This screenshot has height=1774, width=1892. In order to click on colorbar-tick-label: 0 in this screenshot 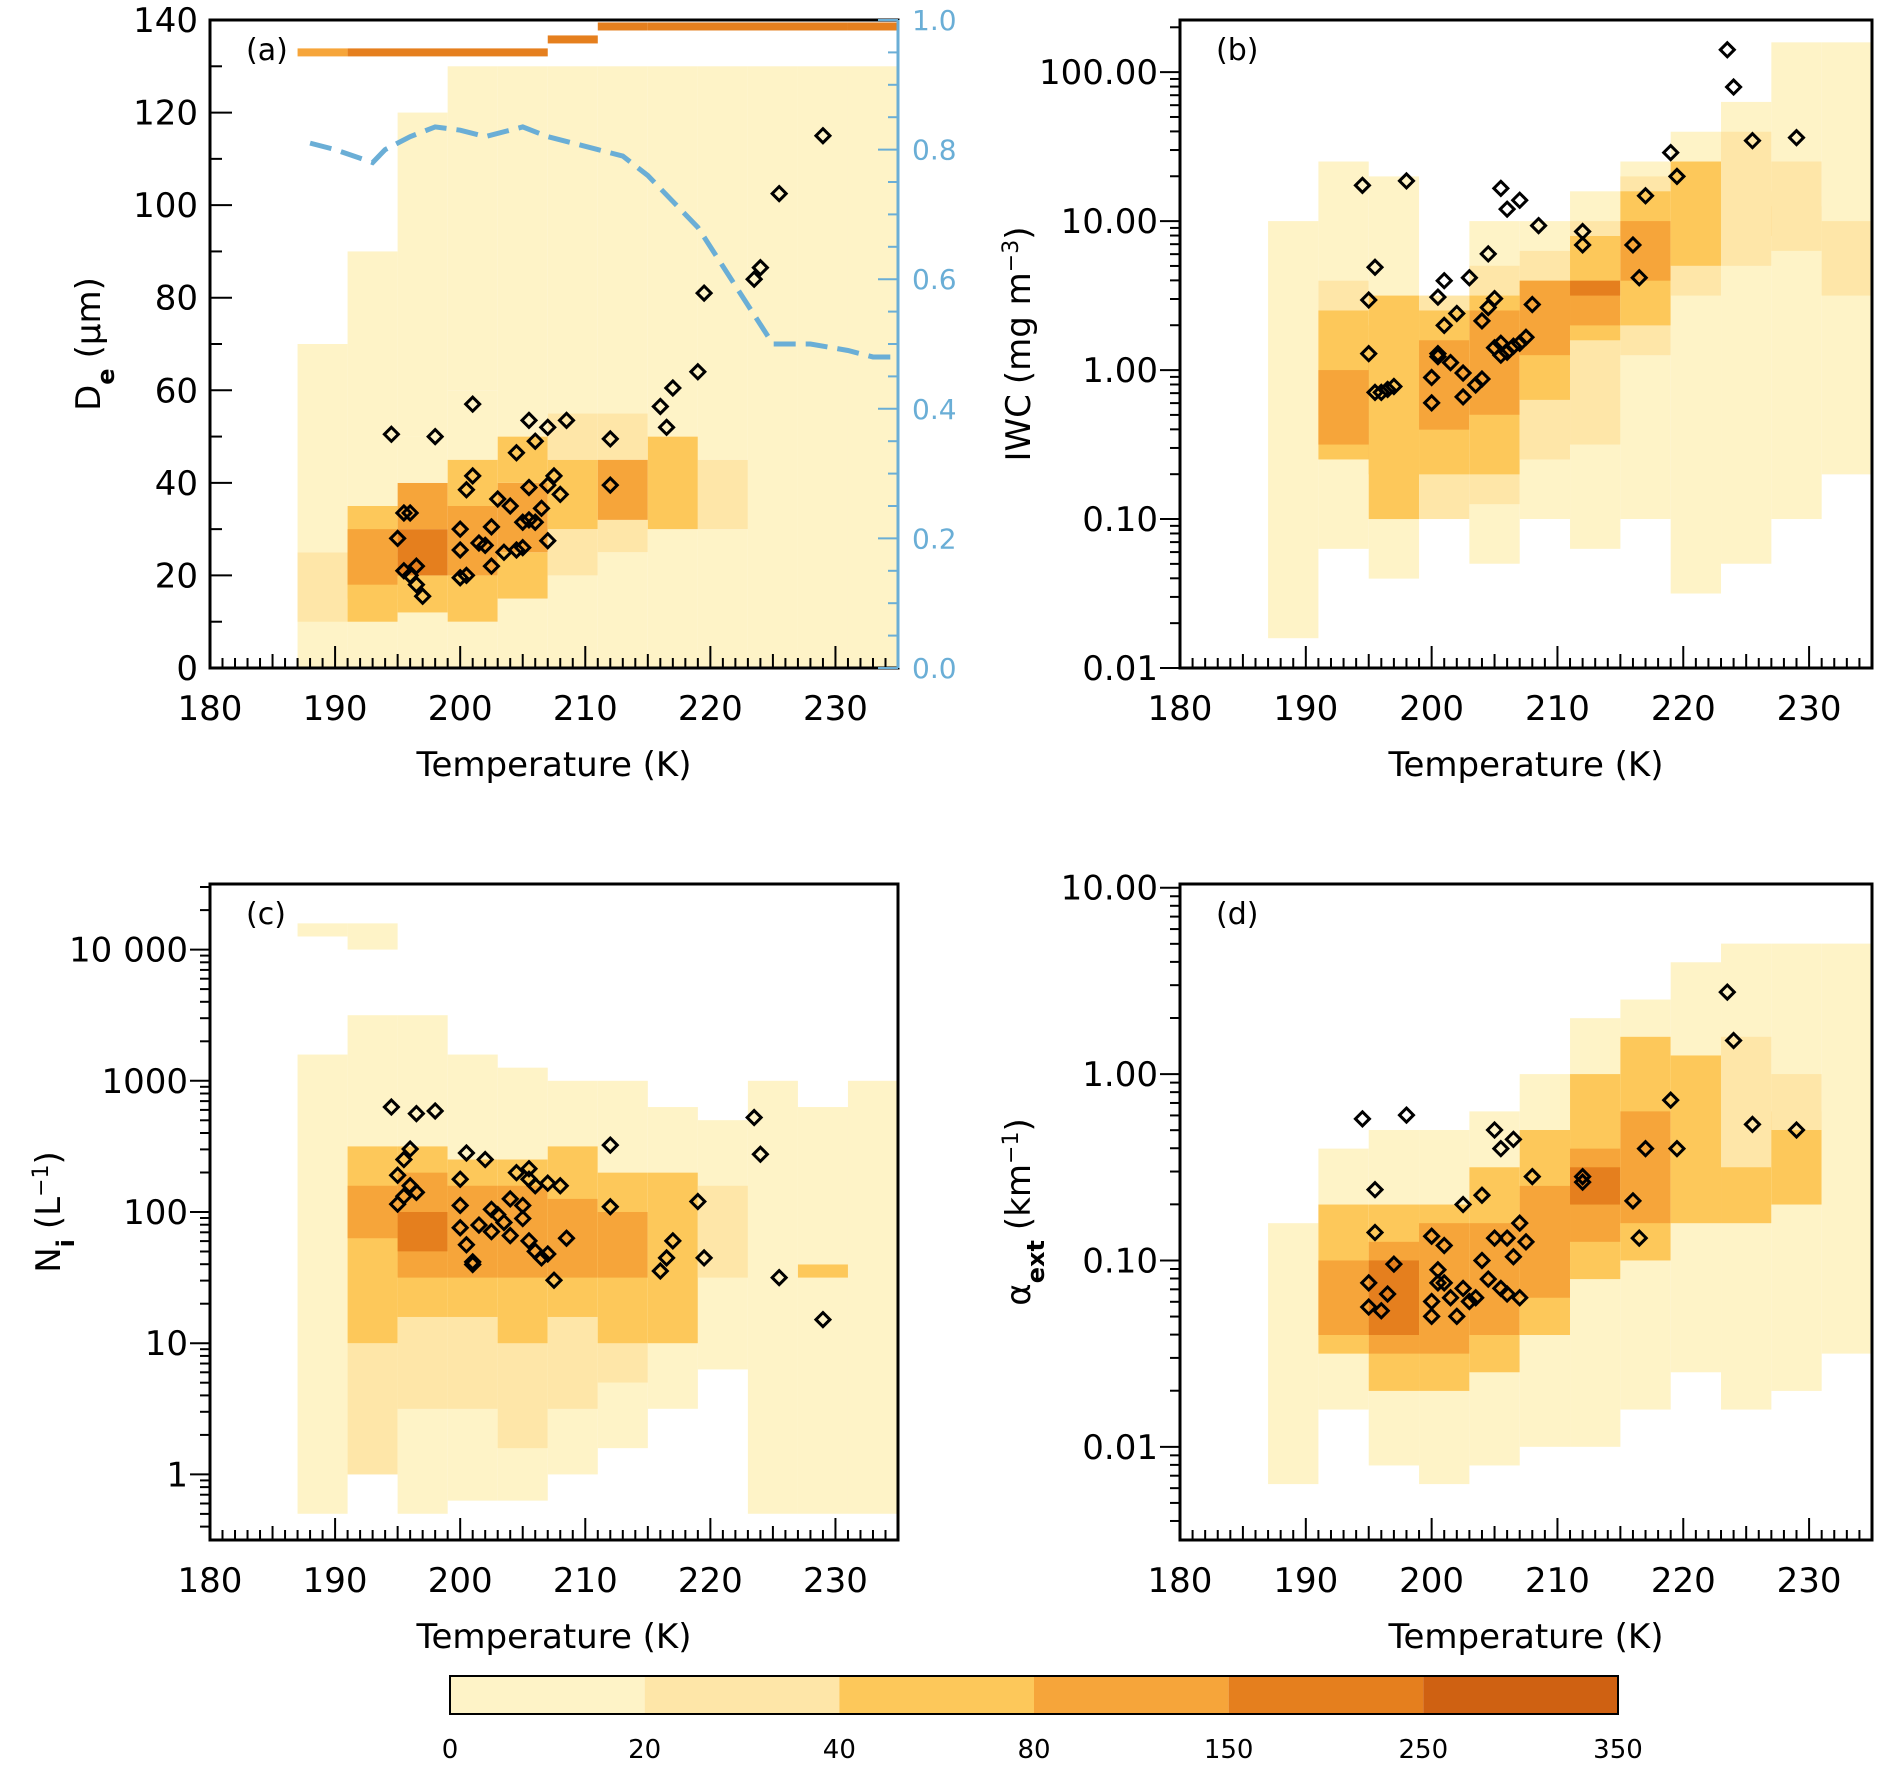, I will do `click(450, 1750)`.